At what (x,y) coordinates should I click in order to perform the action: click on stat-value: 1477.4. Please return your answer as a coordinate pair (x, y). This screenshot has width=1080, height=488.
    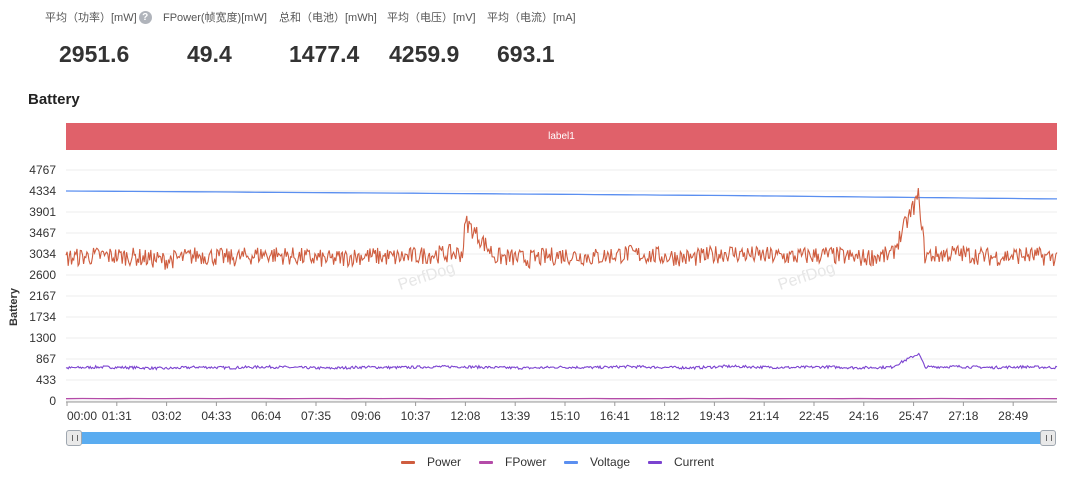
    Looking at the image, I should click on (324, 54).